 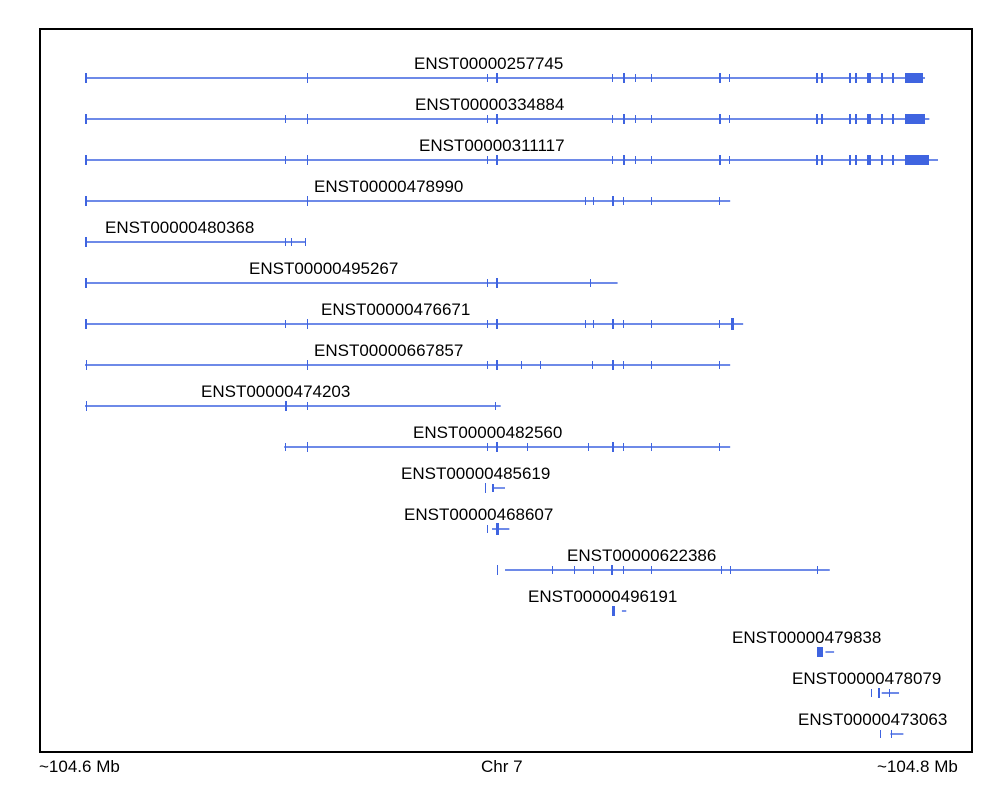 I want to click on transcript-label: ENST00000468607, so click(x=478, y=514).